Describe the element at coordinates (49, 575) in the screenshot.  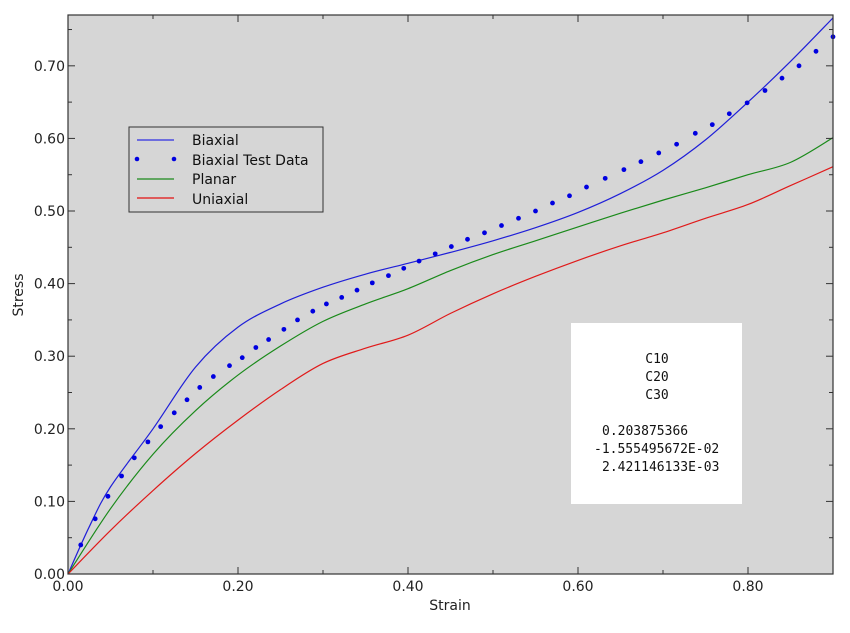
I see `y-tick-label: 0.00` at that location.